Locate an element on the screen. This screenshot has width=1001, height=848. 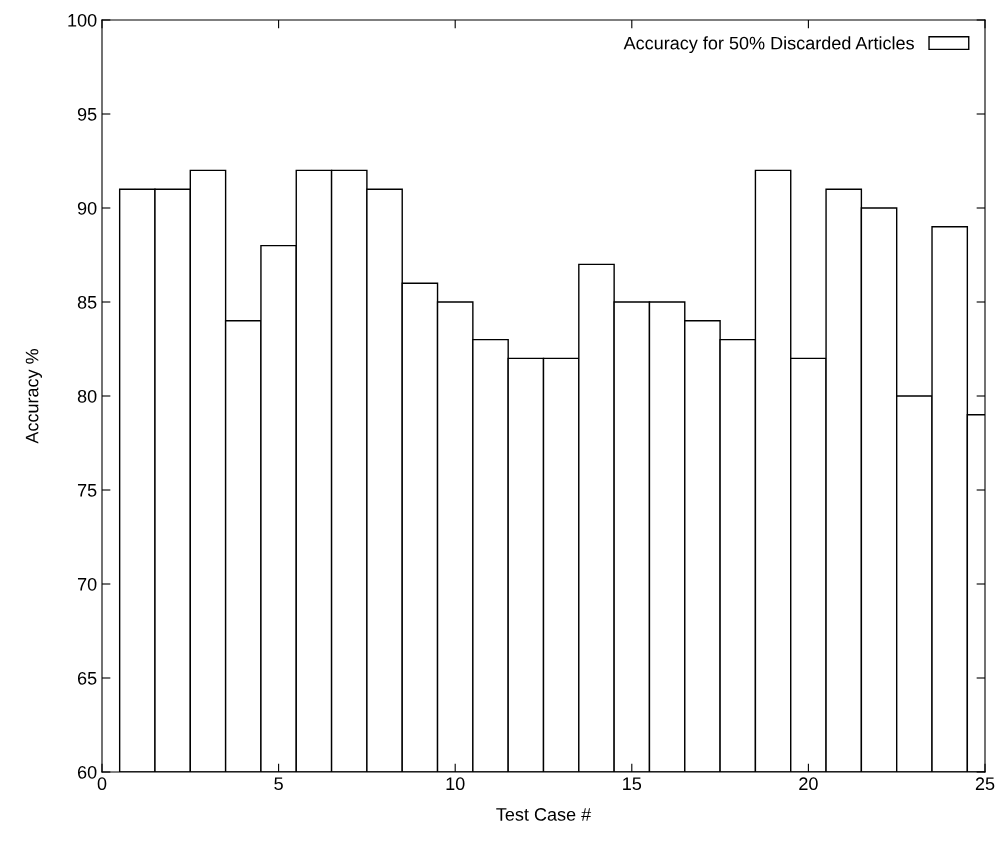
y-tick-label: 95 is located at coordinates (87, 114).